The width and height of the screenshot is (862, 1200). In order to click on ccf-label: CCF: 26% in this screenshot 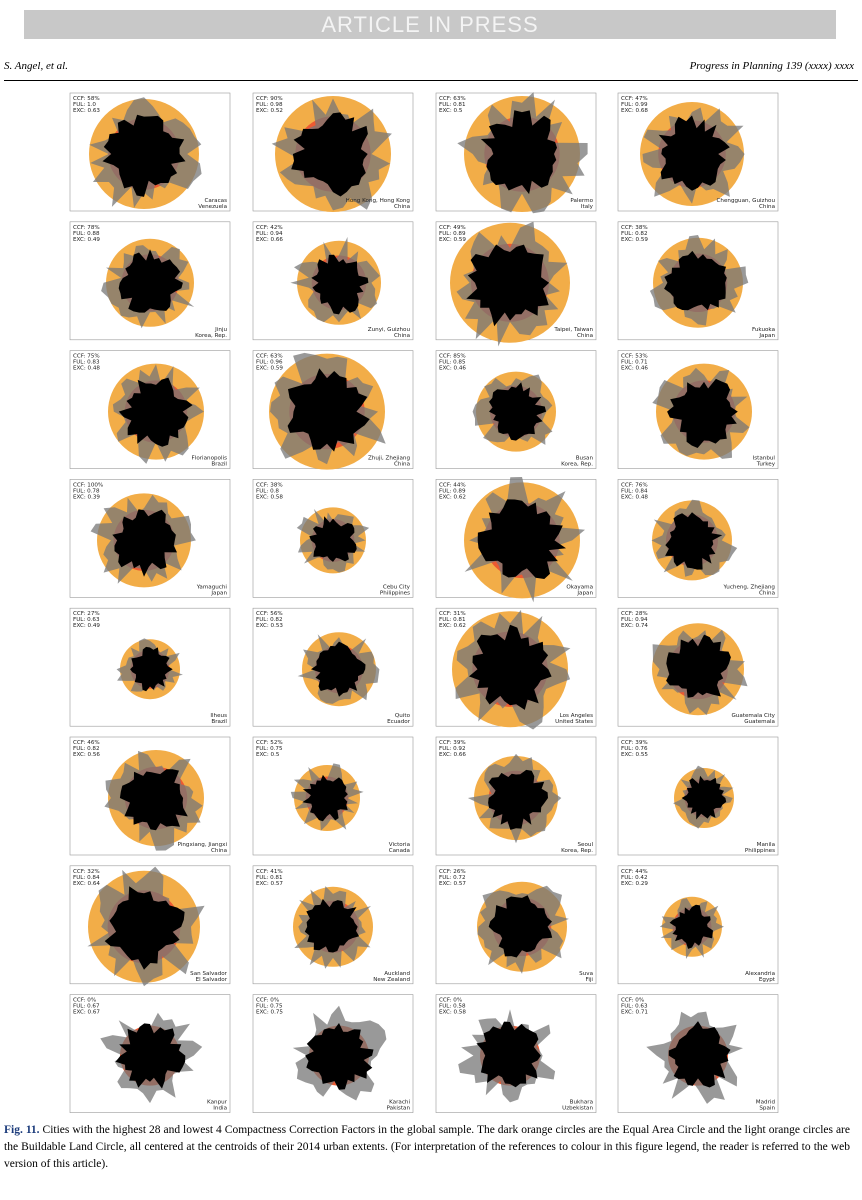, I will do `click(452, 872)`.